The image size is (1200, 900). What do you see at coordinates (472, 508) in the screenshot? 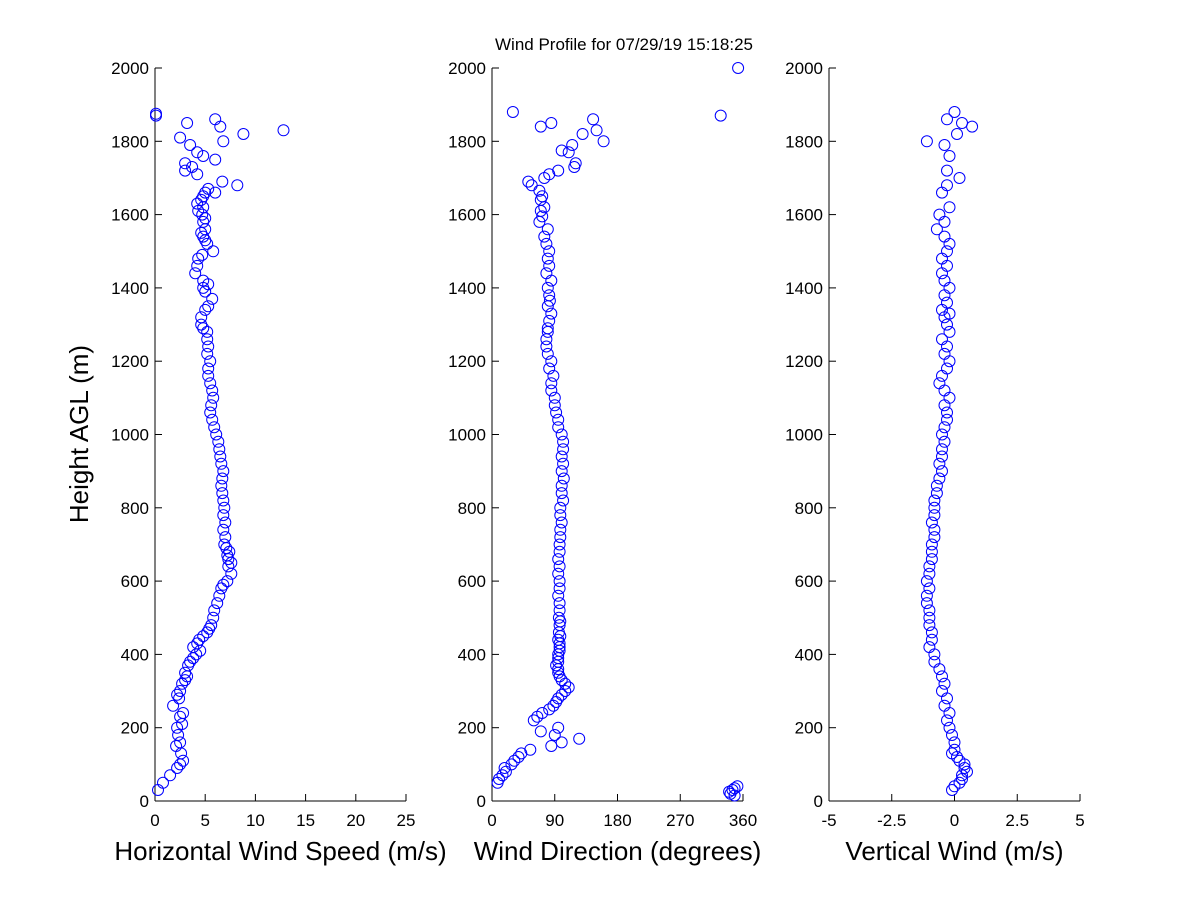
I see `y-tick-label: 800` at bounding box center [472, 508].